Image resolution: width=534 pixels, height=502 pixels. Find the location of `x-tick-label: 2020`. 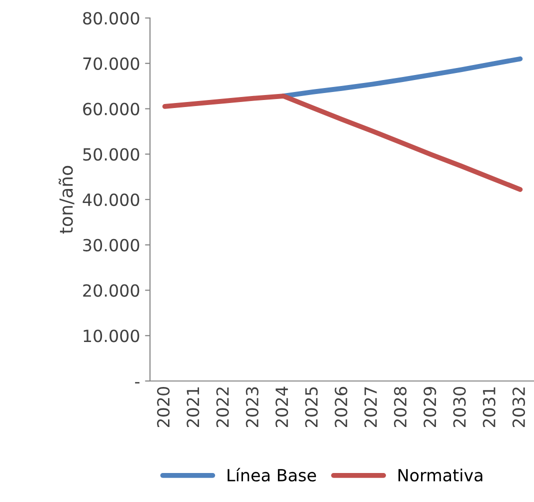

x-tick-label: 2020 is located at coordinates (163, 407).